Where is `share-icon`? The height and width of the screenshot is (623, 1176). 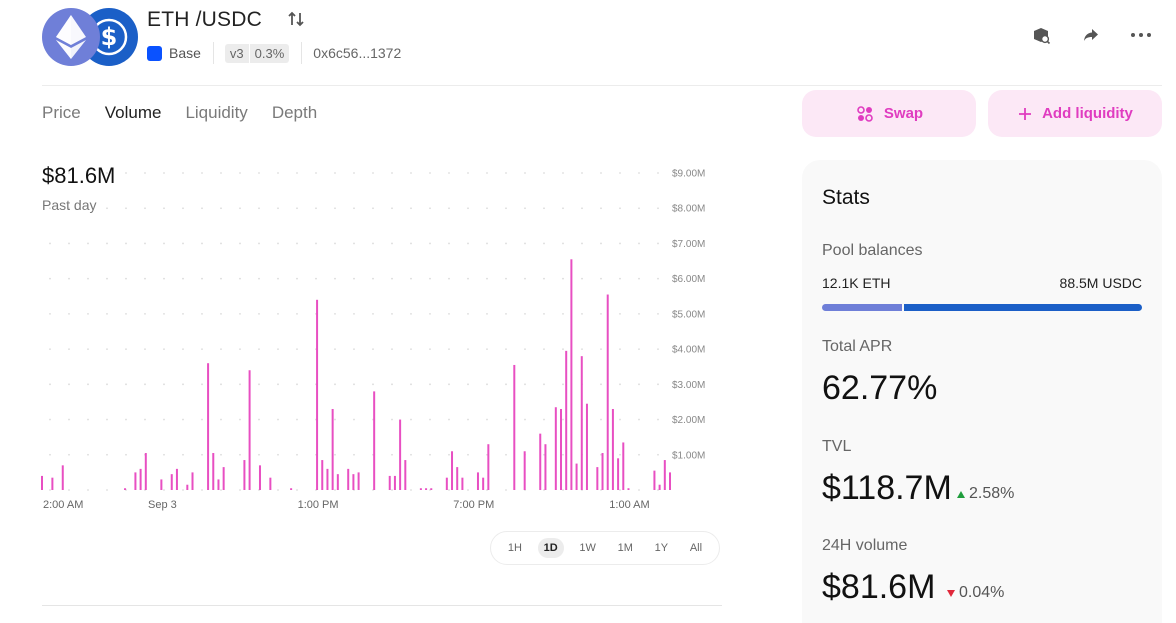
share-icon is located at coordinates (1091, 35).